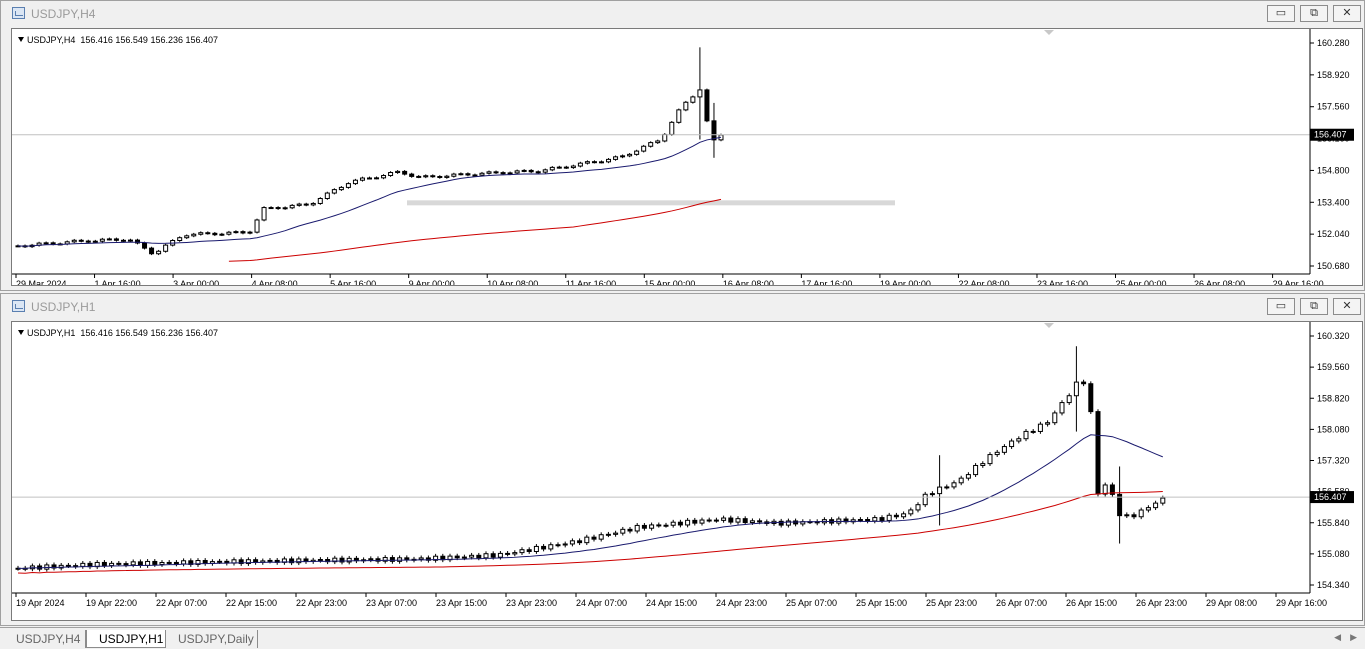 Image resolution: width=1365 pixels, height=649 pixels. I want to click on symbol-label: USDJPY,H4, so click(51, 40).